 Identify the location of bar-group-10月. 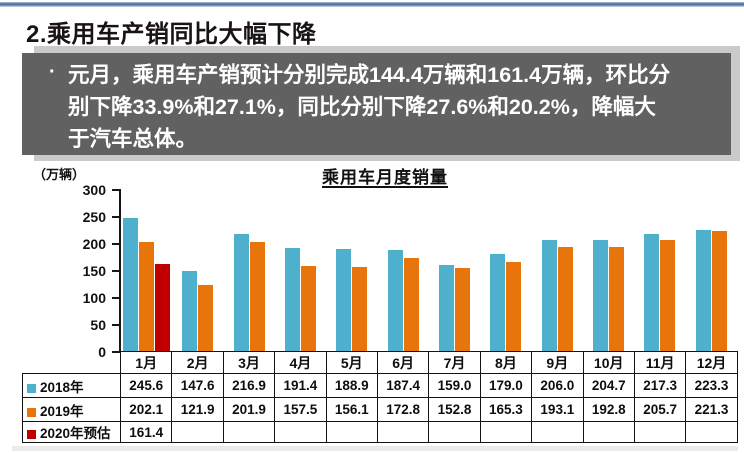
(608, 270).